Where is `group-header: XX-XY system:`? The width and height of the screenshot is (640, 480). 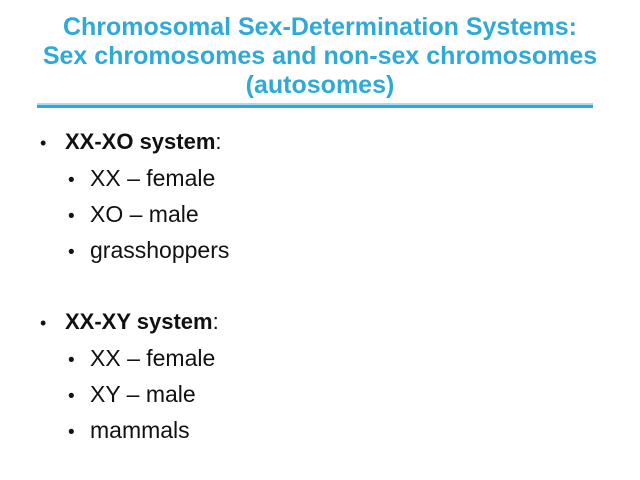 group-header: XX-XY system: is located at coordinates (142, 323).